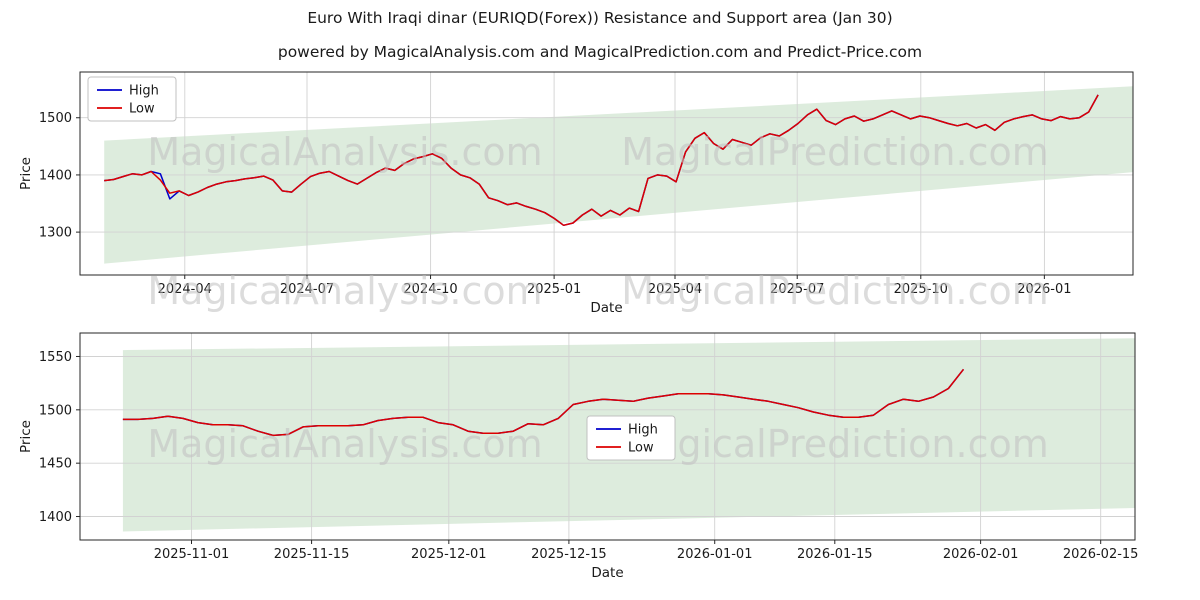 This screenshot has height=600, width=1200. What do you see at coordinates (307, 289) in the screenshot?
I see `x-tick-label: 2024-07` at bounding box center [307, 289].